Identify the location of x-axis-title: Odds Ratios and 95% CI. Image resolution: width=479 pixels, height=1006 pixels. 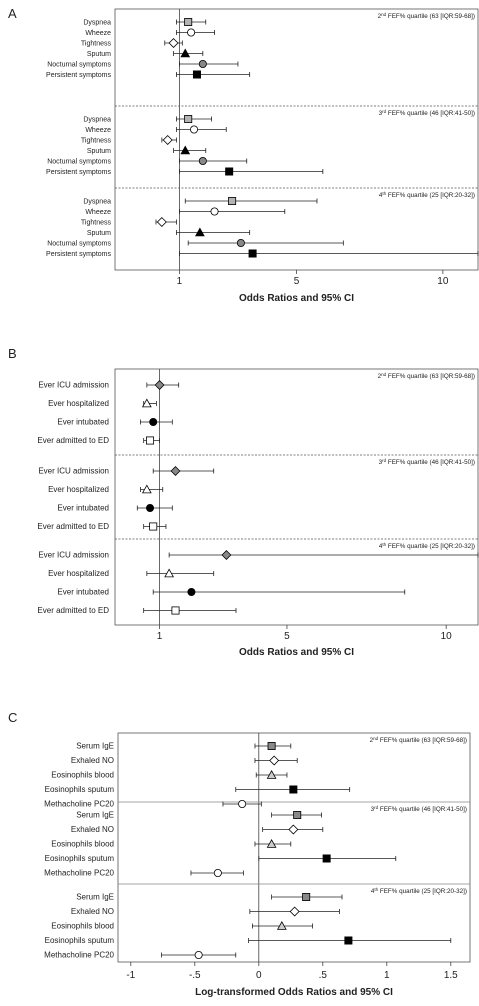
(296, 652).